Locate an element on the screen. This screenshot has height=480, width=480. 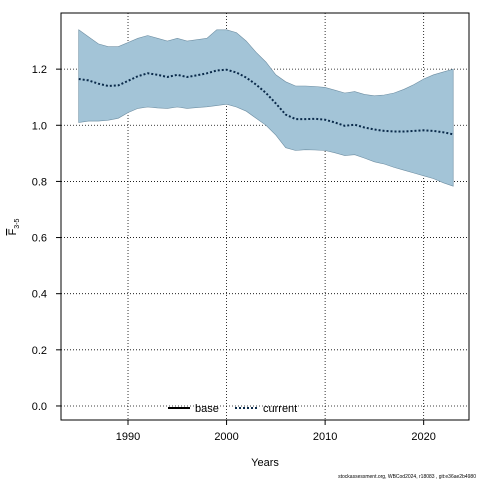
legend-label-base: base is located at coordinates (207, 409).